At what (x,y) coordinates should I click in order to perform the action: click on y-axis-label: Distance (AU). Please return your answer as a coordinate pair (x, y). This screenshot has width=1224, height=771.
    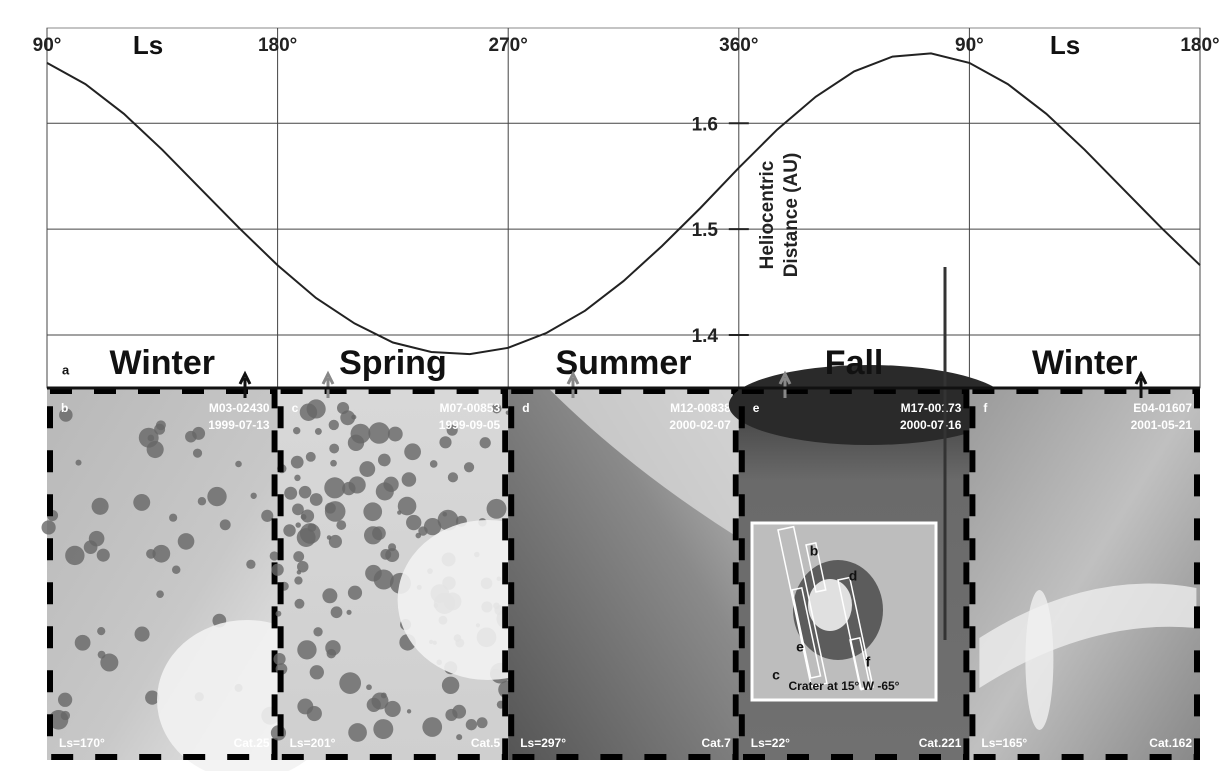
    Looking at the image, I should click on (791, 215).